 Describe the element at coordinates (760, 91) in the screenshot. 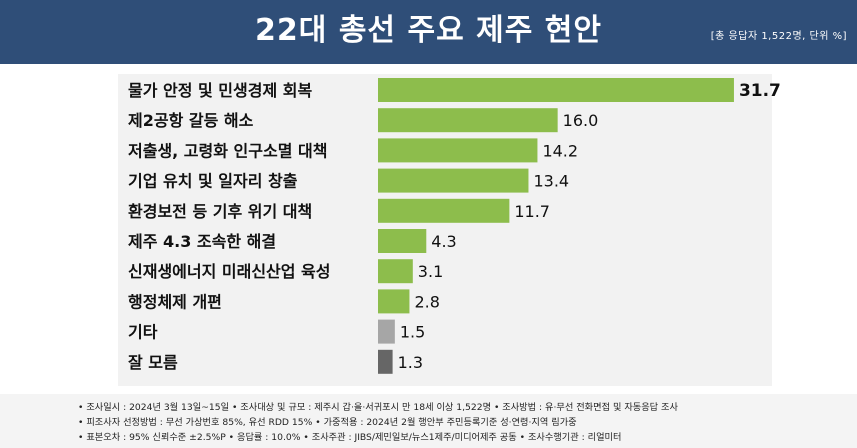

I see `value-label: 31.7` at that location.